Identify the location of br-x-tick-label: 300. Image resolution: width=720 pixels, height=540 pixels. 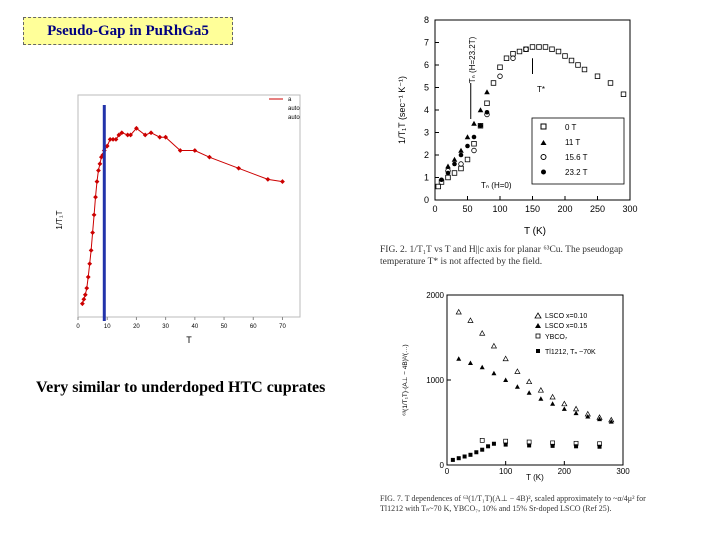
(623, 471).